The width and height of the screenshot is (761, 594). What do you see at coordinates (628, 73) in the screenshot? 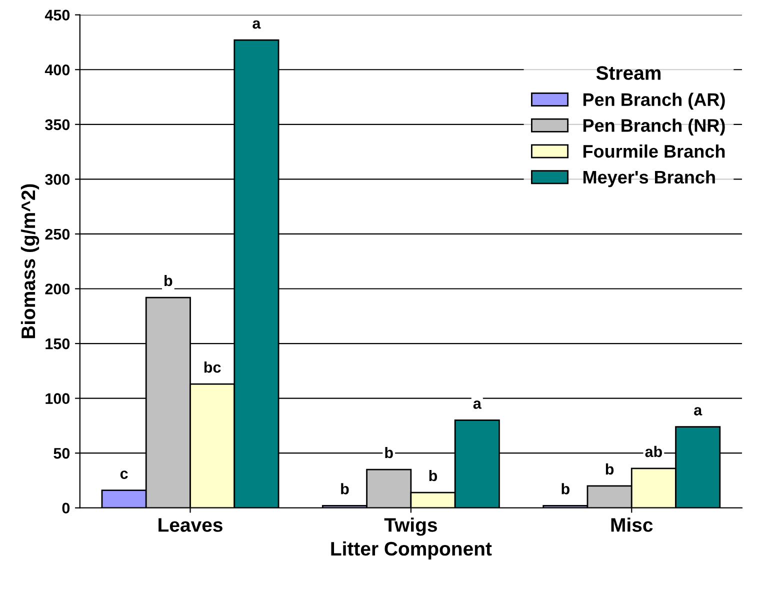
I see `legend-title: Stream` at bounding box center [628, 73].